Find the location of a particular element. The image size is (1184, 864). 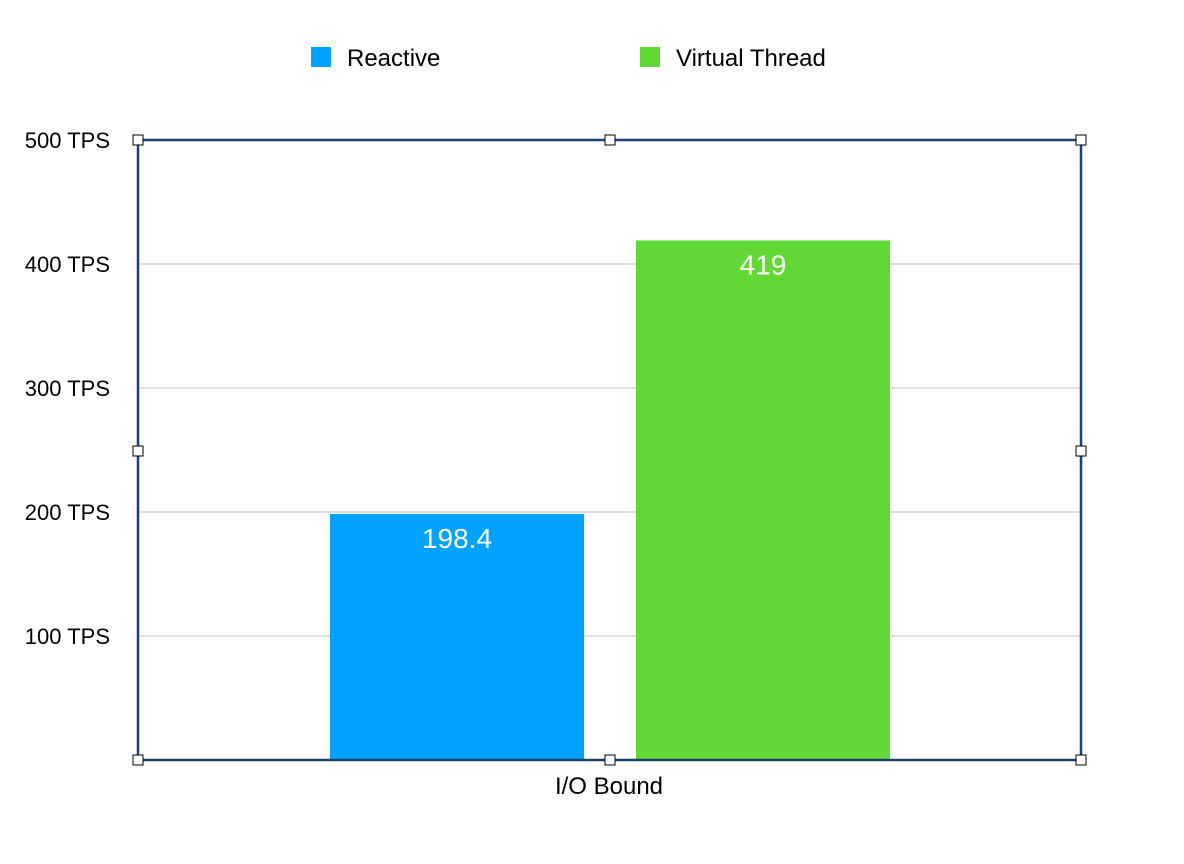

data-label: 198.4 is located at coordinates (457, 538).